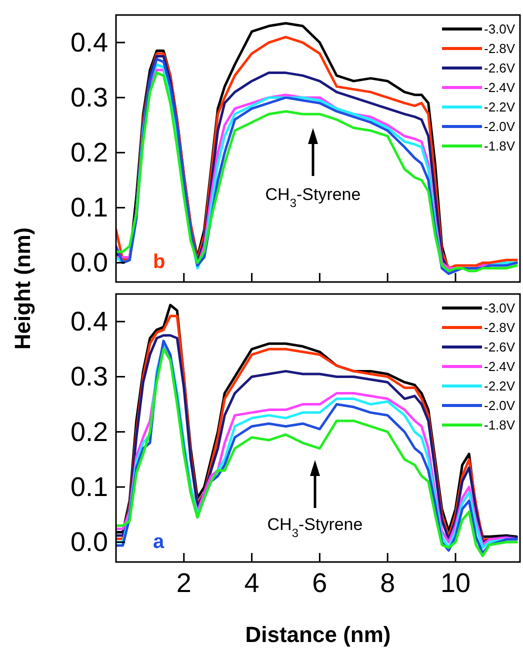  What do you see at coordinates (320, 583) in the screenshot?
I see `x-tick-label: 6` at bounding box center [320, 583].